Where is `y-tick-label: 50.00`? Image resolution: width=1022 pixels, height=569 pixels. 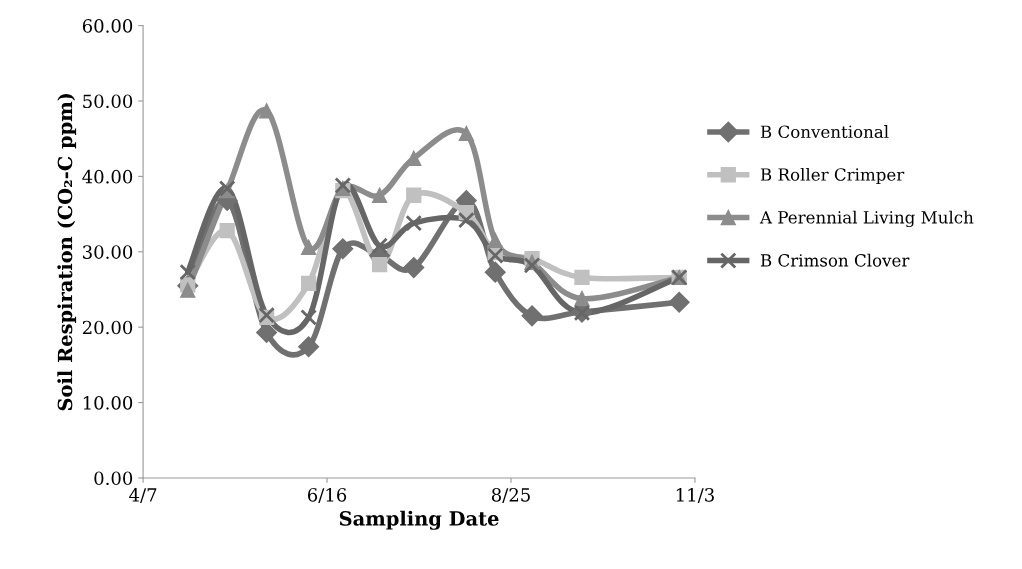 y-tick-label: 50.00 is located at coordinates (108, 101).